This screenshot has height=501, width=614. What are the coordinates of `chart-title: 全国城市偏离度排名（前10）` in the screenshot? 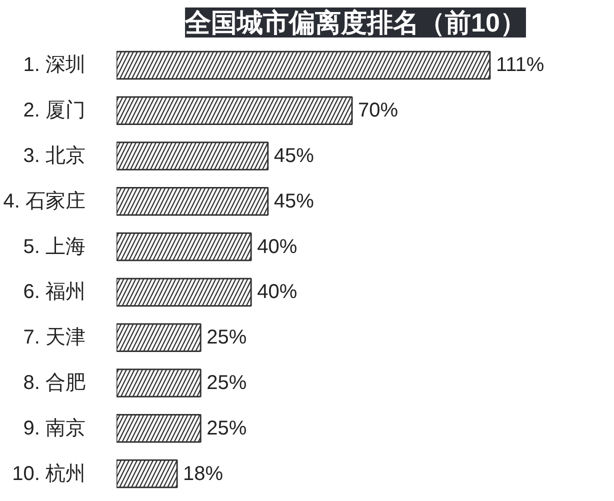 It's located at (355, 23).